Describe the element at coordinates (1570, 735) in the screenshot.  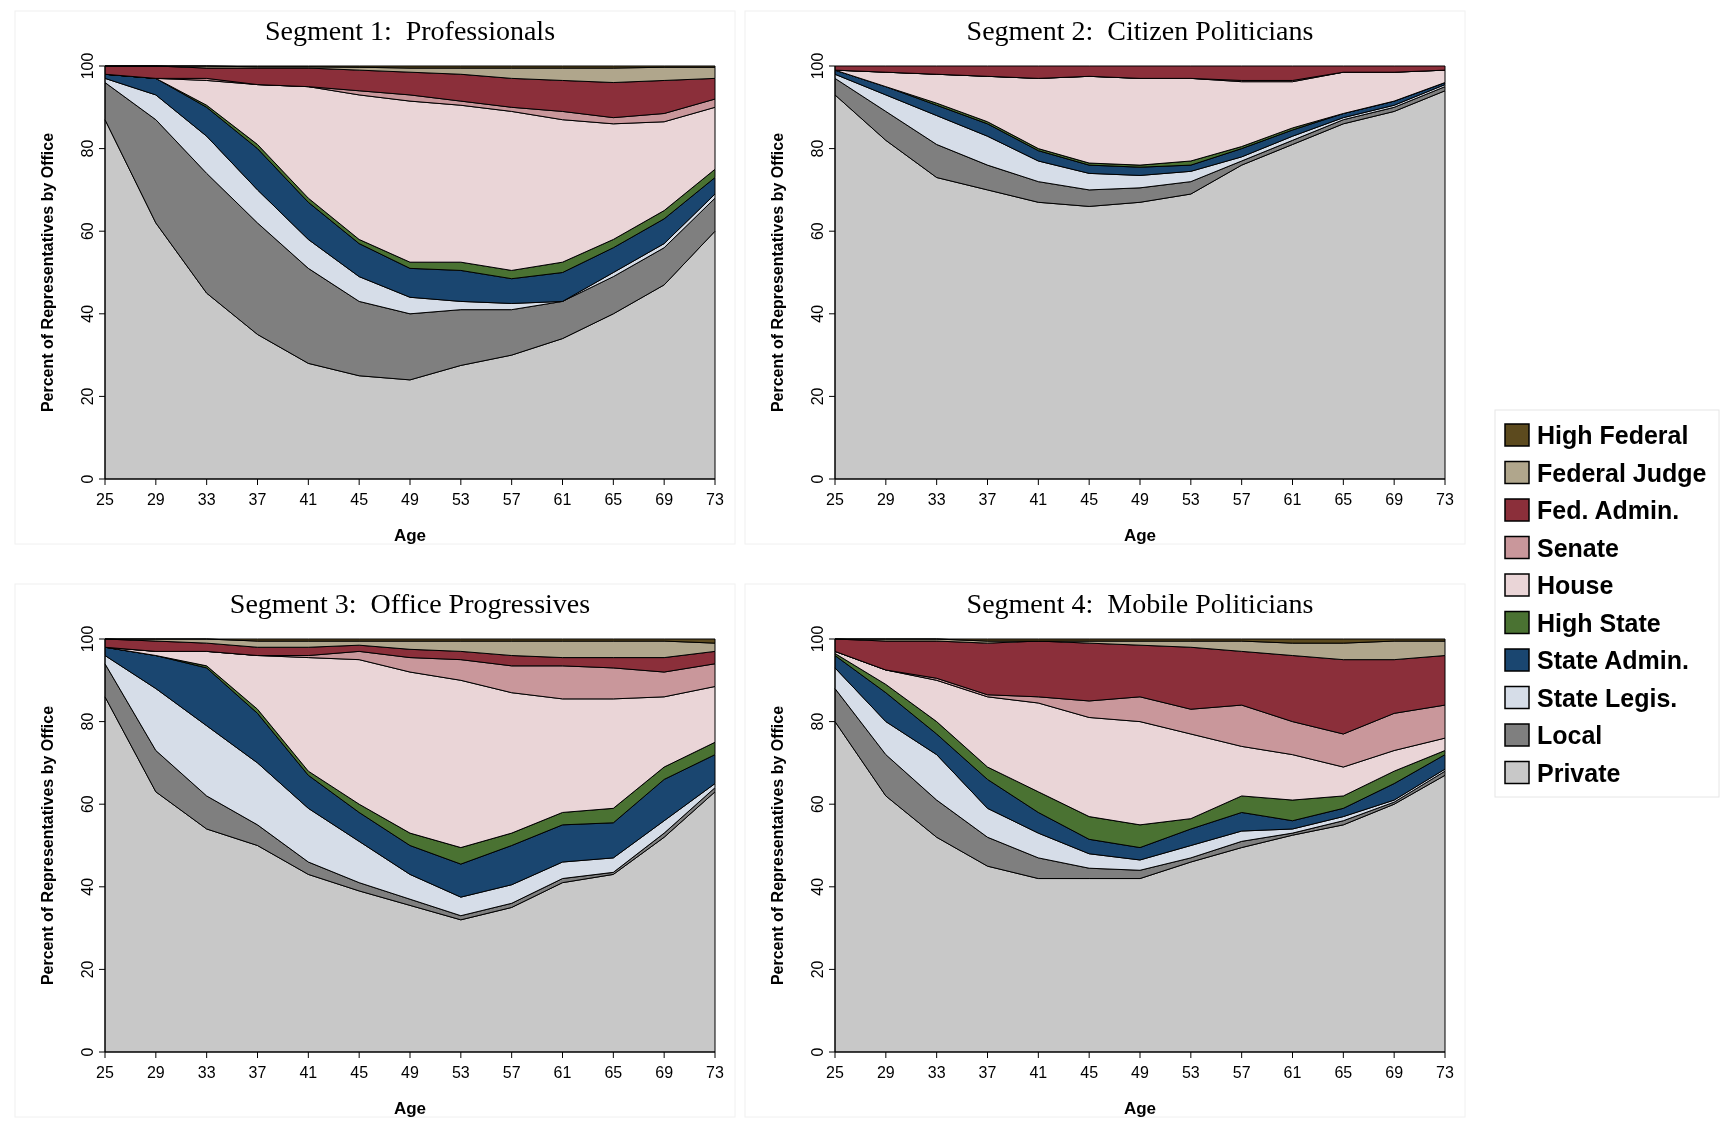
I see `legend-label: Local` at that location.